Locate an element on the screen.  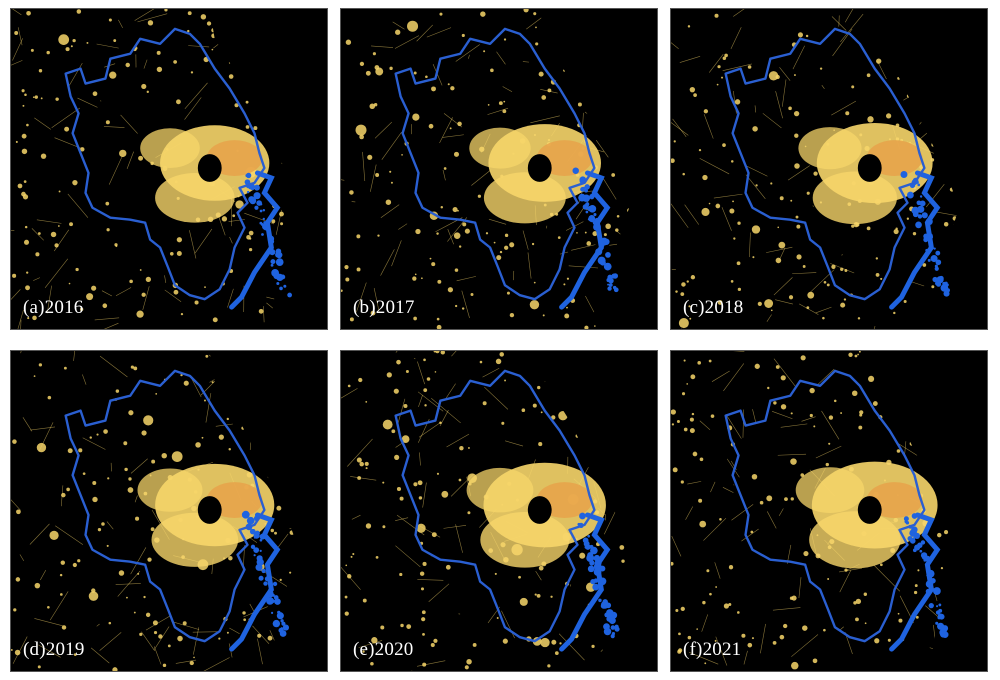
panel-label: (c)2018 is located at coordinates (713, 307).